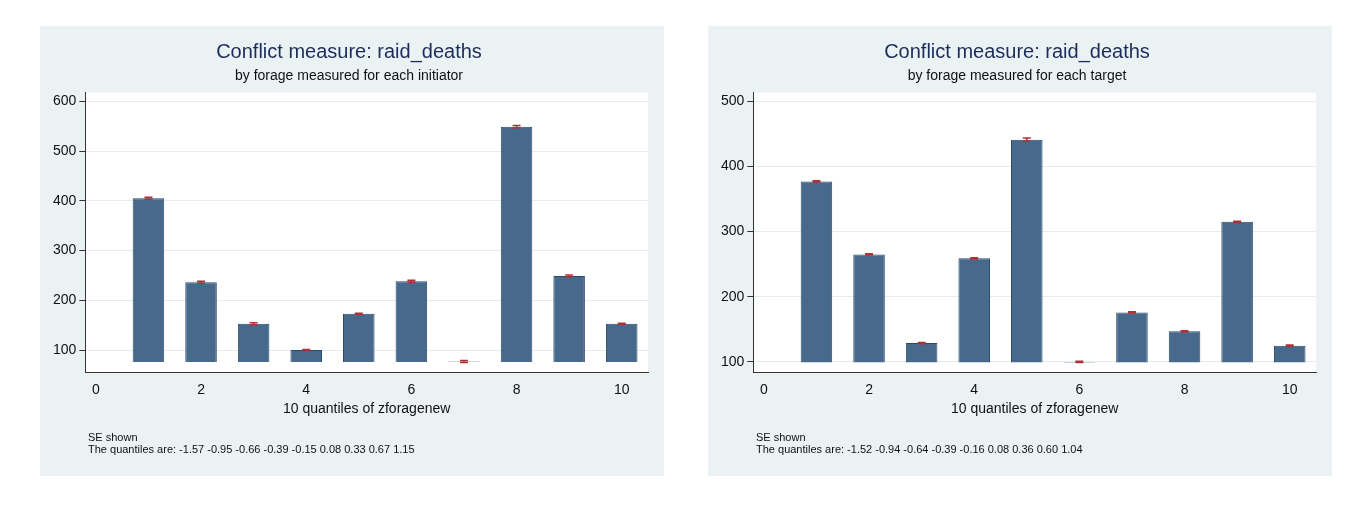  I want to click on text: The quantiles are: -1.57 -0.95 -0.66 -0.39 -0.15 0.08 0.33 0.67 1.15, so click(251, 449).